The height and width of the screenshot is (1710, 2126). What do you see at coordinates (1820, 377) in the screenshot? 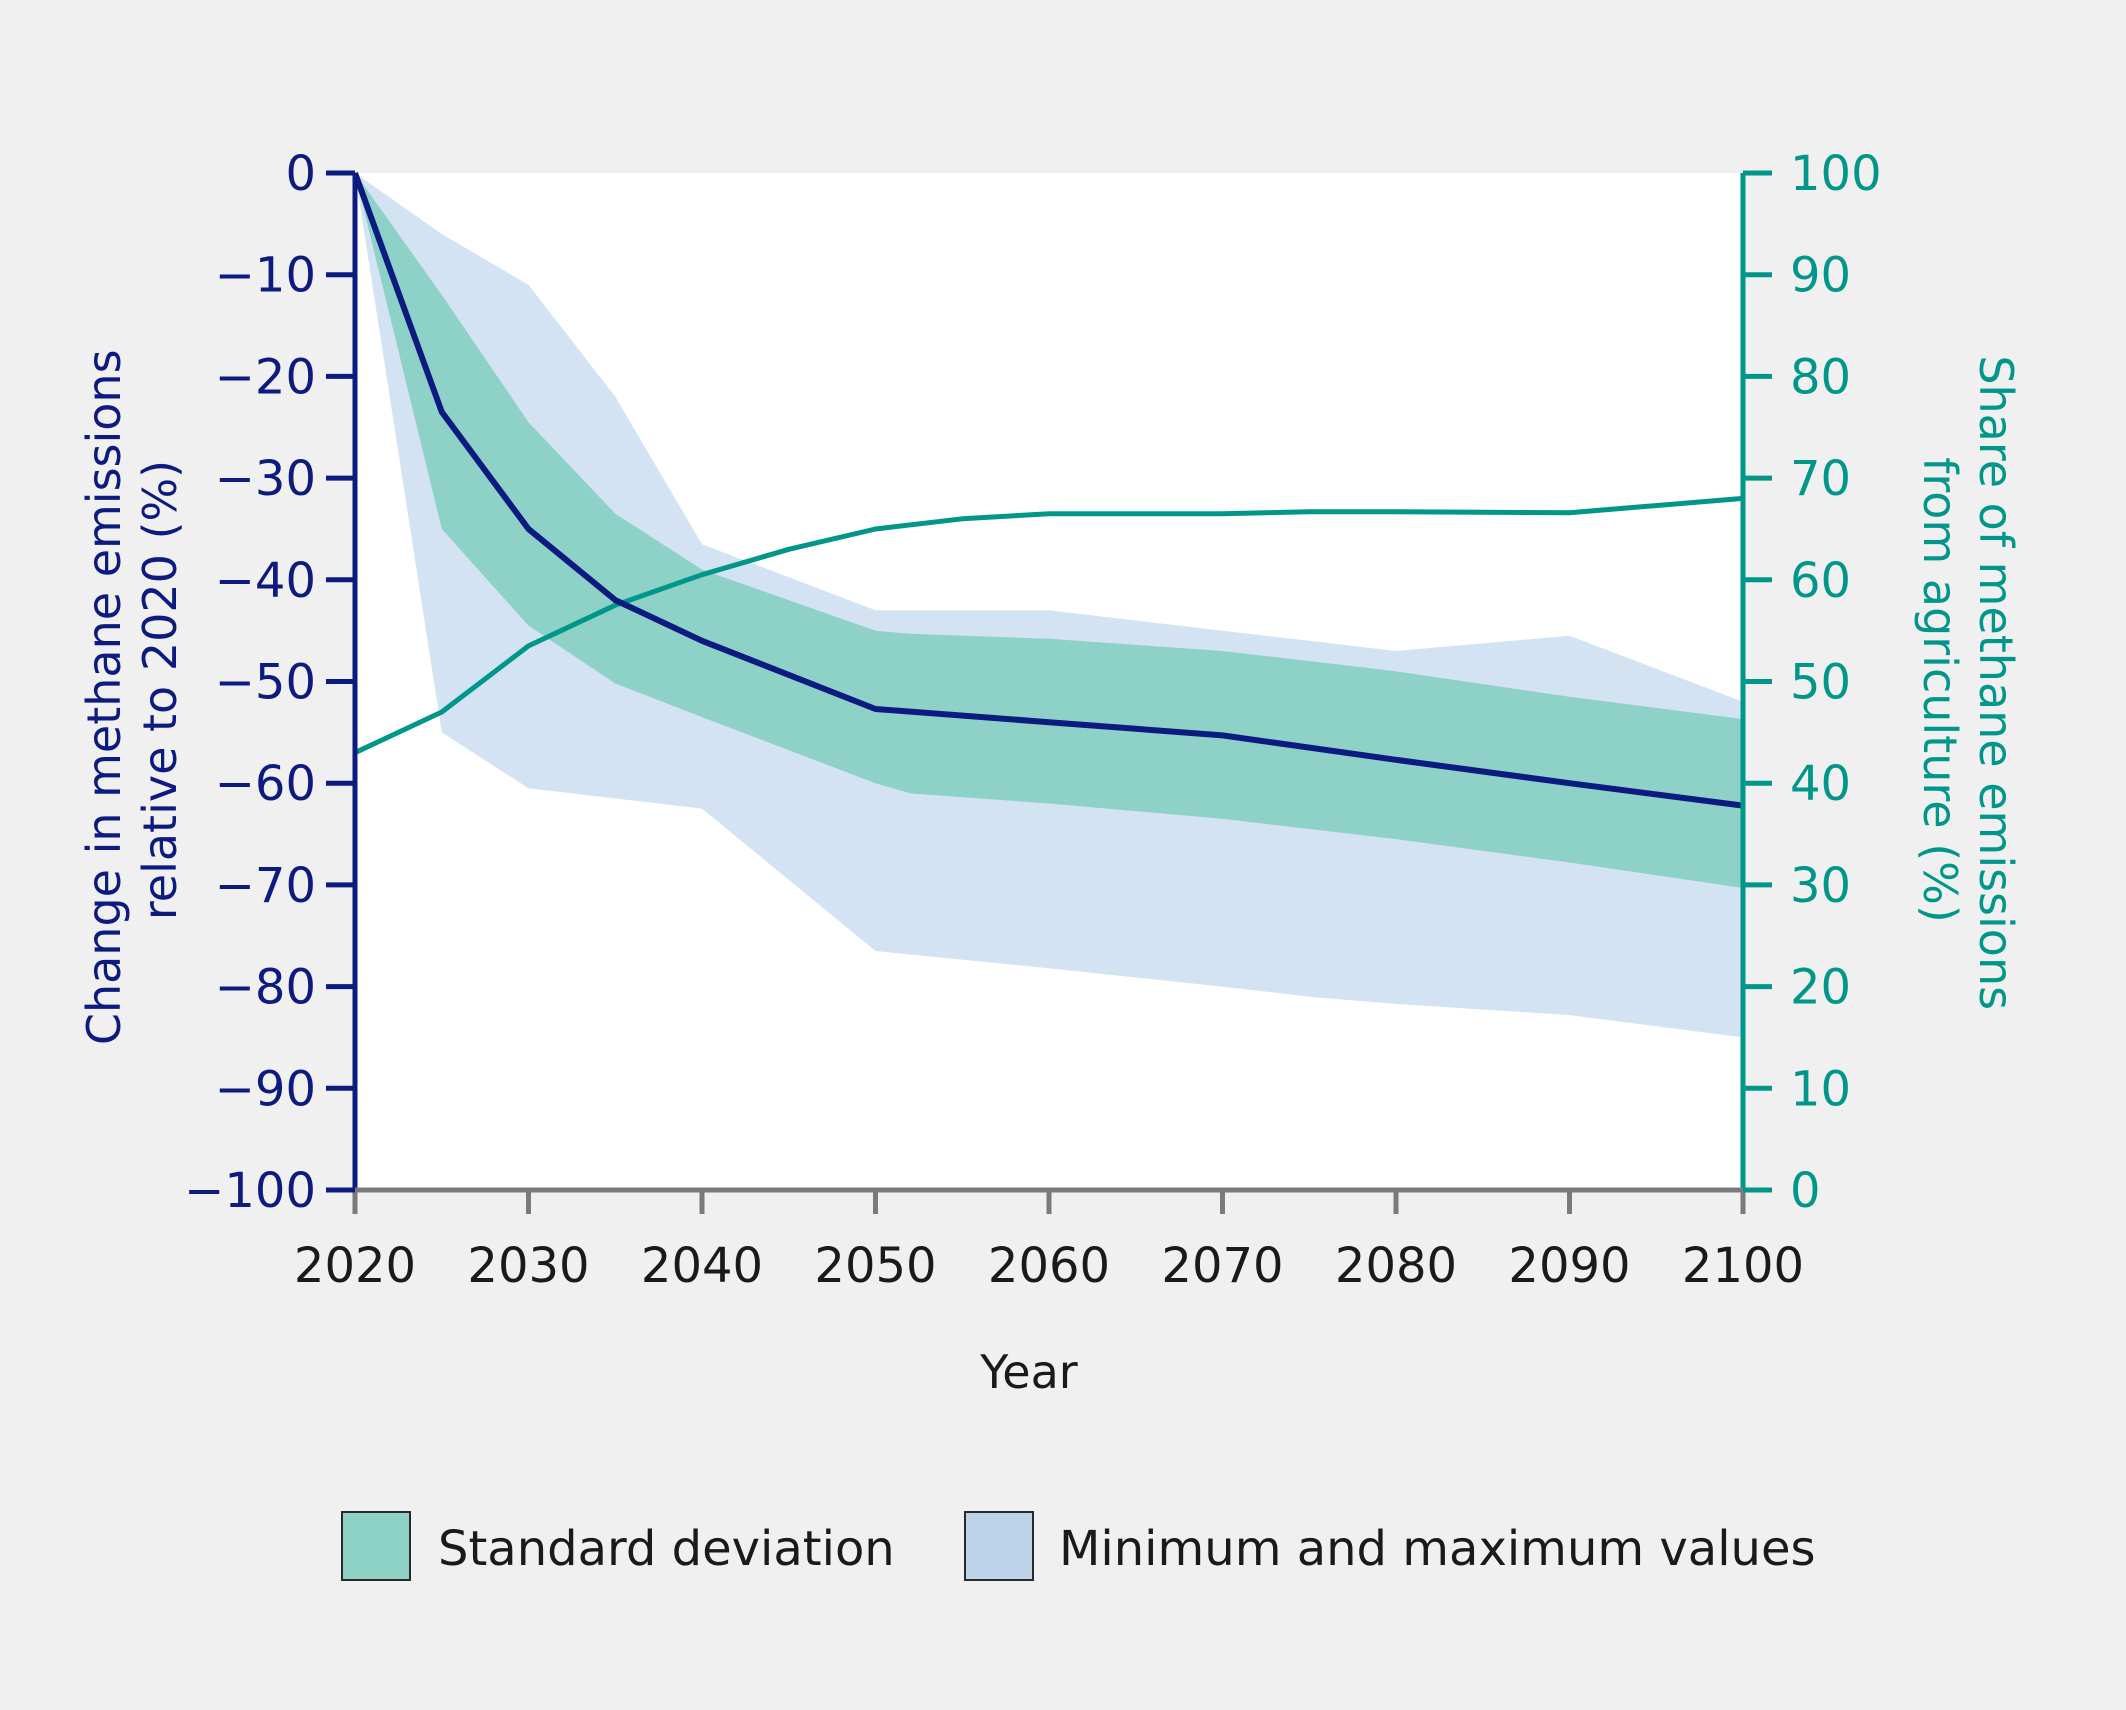
I see `y-right-tick-label: 80` at bounding box center [1820, 377].